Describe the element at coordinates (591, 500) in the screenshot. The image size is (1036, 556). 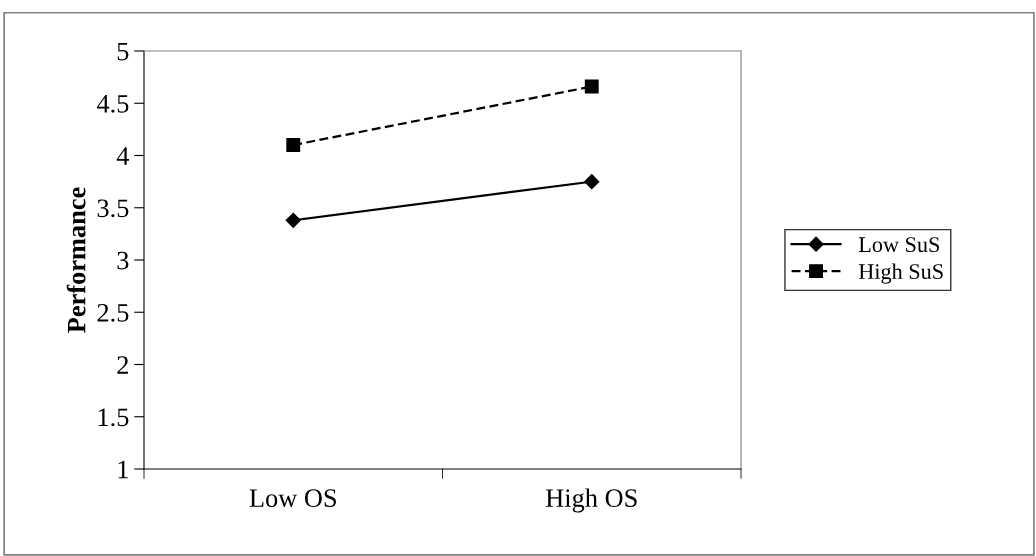
I see `x-tick-label: High OS` at that location.